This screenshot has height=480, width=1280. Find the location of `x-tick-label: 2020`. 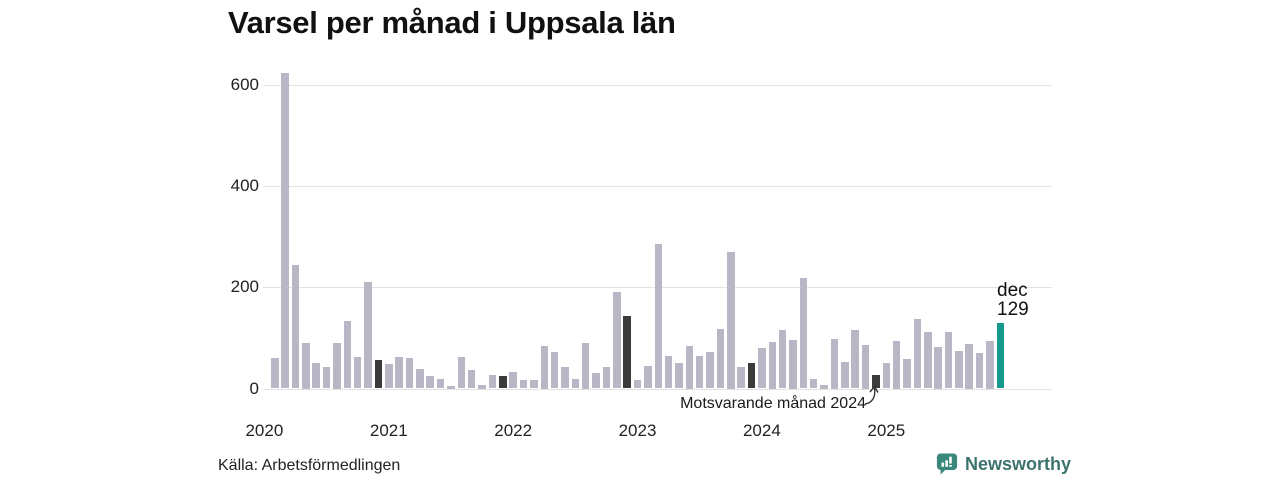

x-tick-label: 2020 is located at coordinates (264, 430).